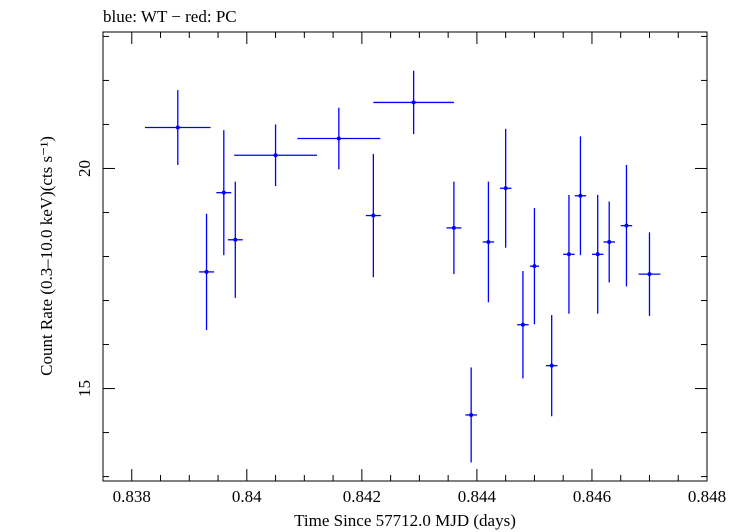  What do you see at coordinates (707, 496) in the screenshot?
I see `x-tick-label: 0.848` at bounding box center [707, 496].